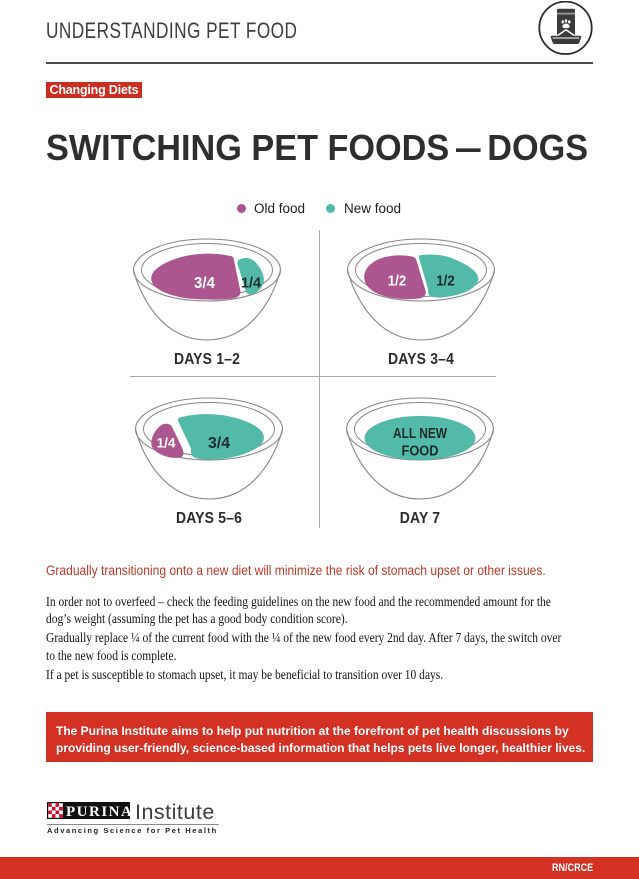  What do you see at coordinates (420, 434) in the screenshot?
I see `svg-text: ALL NEW` at bounding box center [420, 434].